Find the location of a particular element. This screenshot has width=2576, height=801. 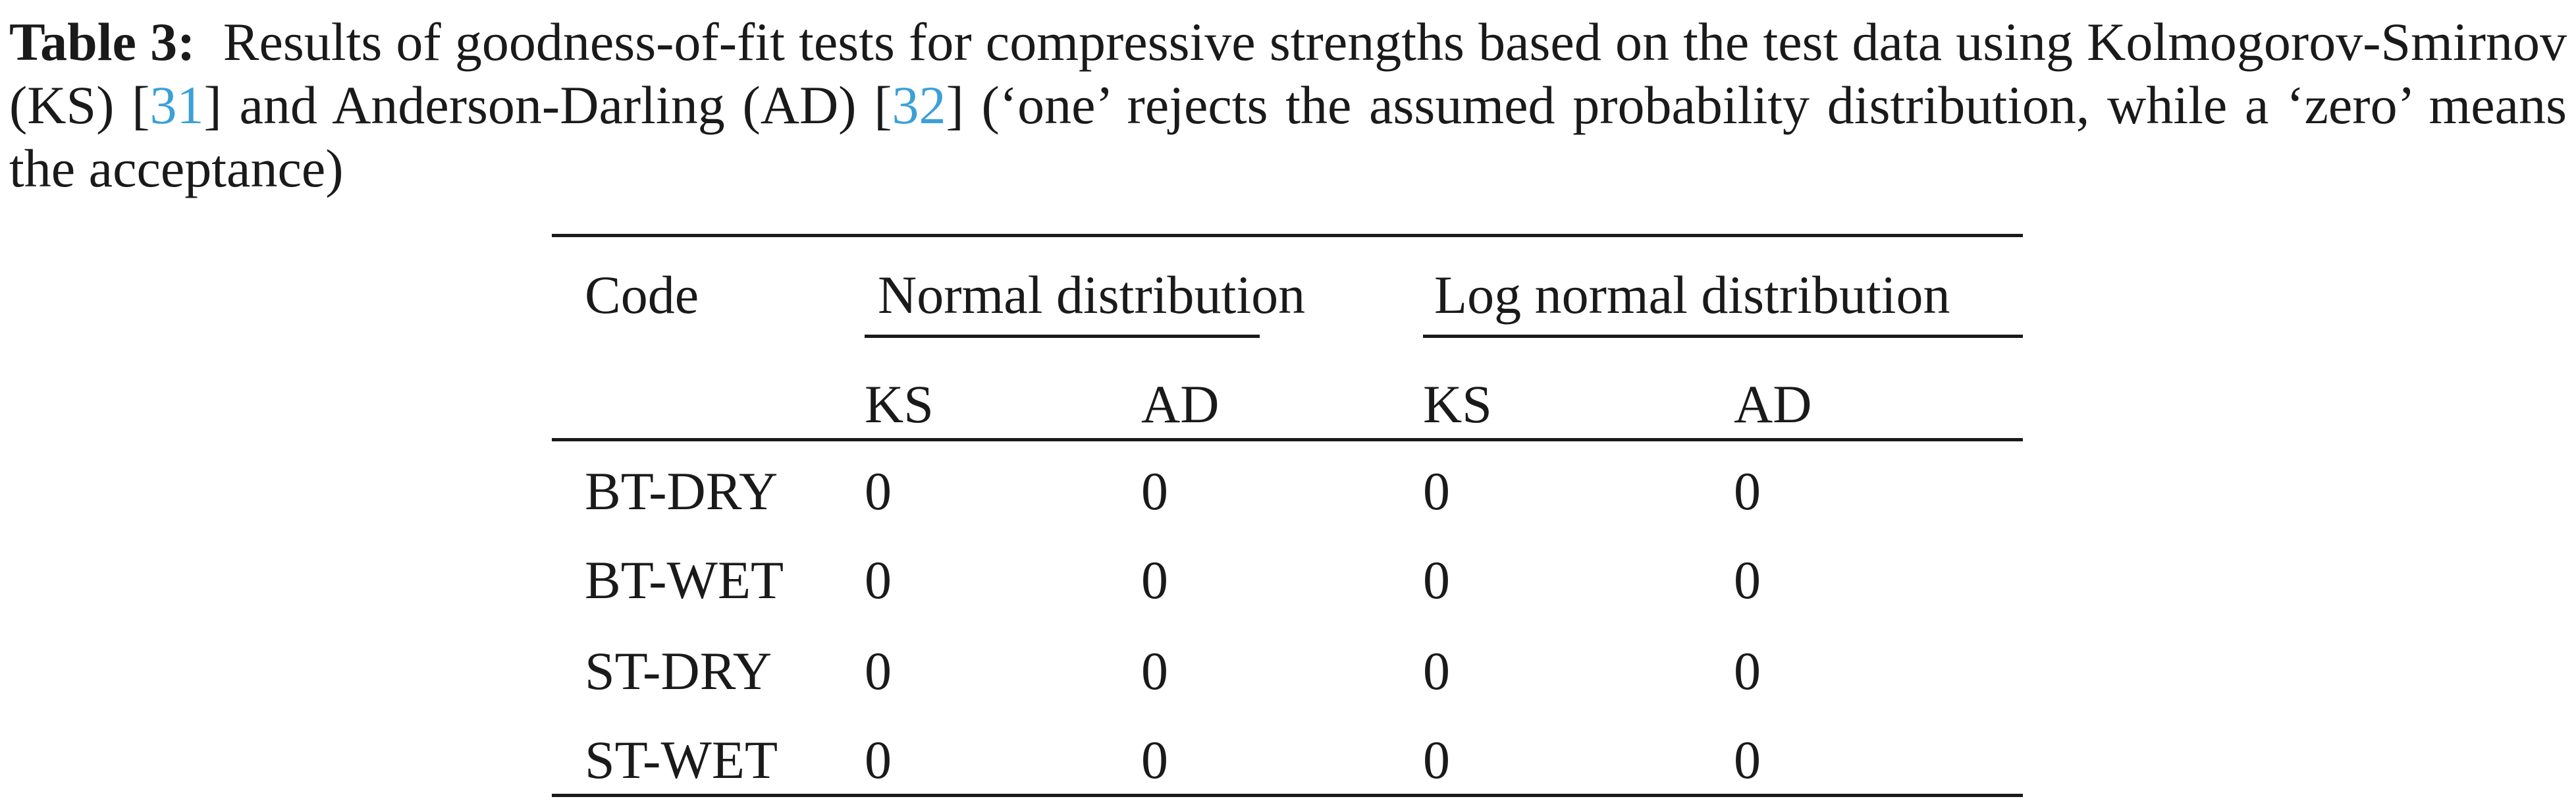

header-rule is located at coordinates (1287, 439).